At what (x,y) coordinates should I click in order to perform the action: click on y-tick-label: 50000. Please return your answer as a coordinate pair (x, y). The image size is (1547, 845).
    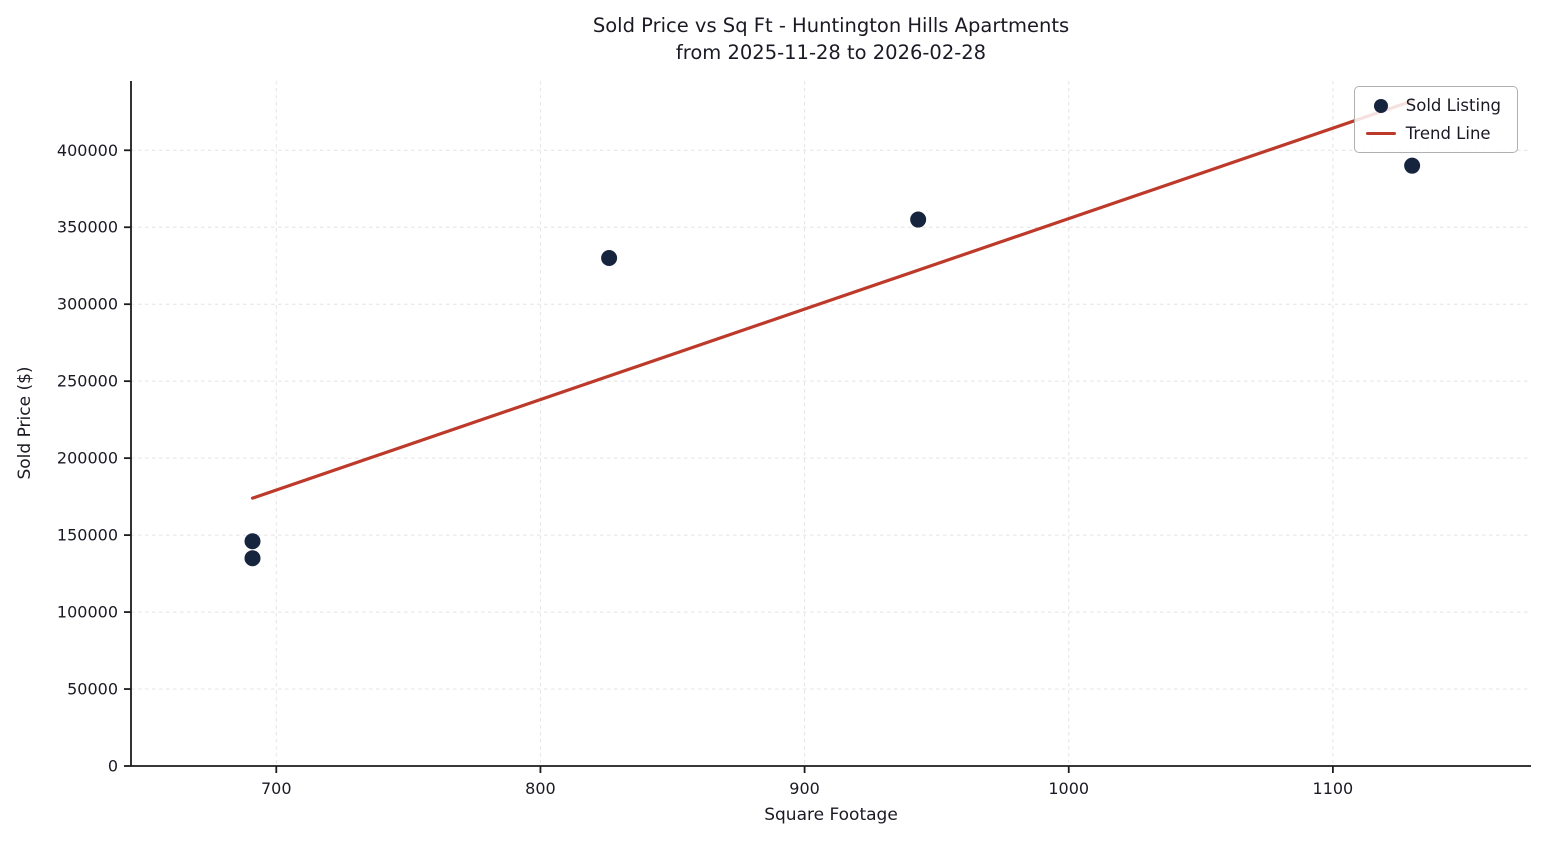
    Looking at the image, I should click on (92, 689).